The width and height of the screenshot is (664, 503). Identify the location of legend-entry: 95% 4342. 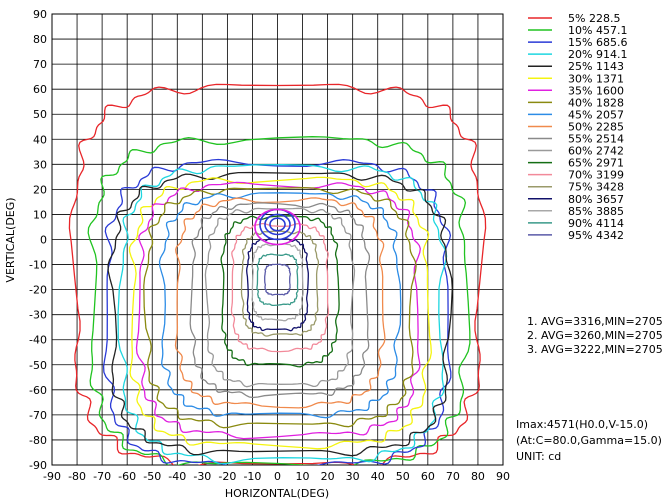
(596, 235).